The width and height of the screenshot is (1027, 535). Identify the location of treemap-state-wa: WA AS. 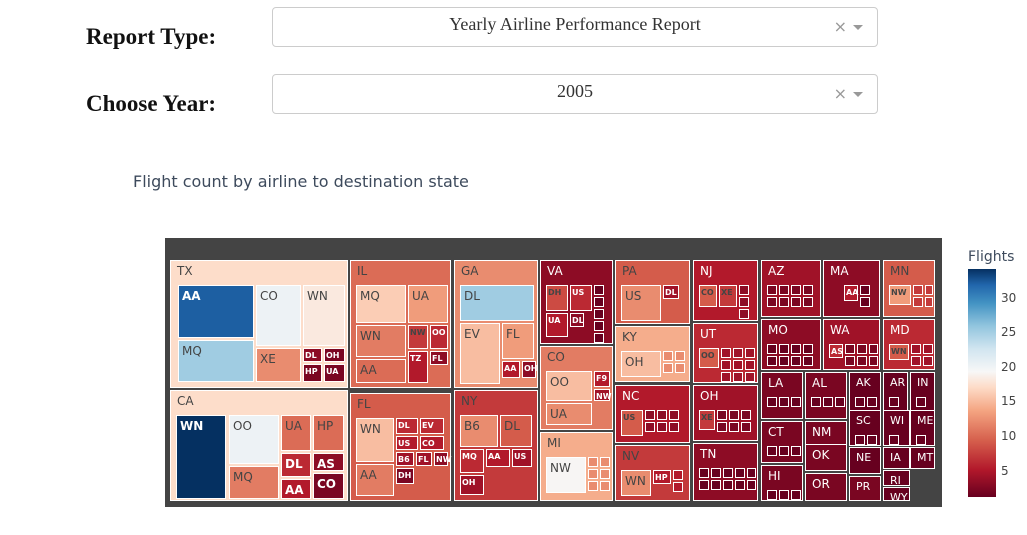
(851, 344).